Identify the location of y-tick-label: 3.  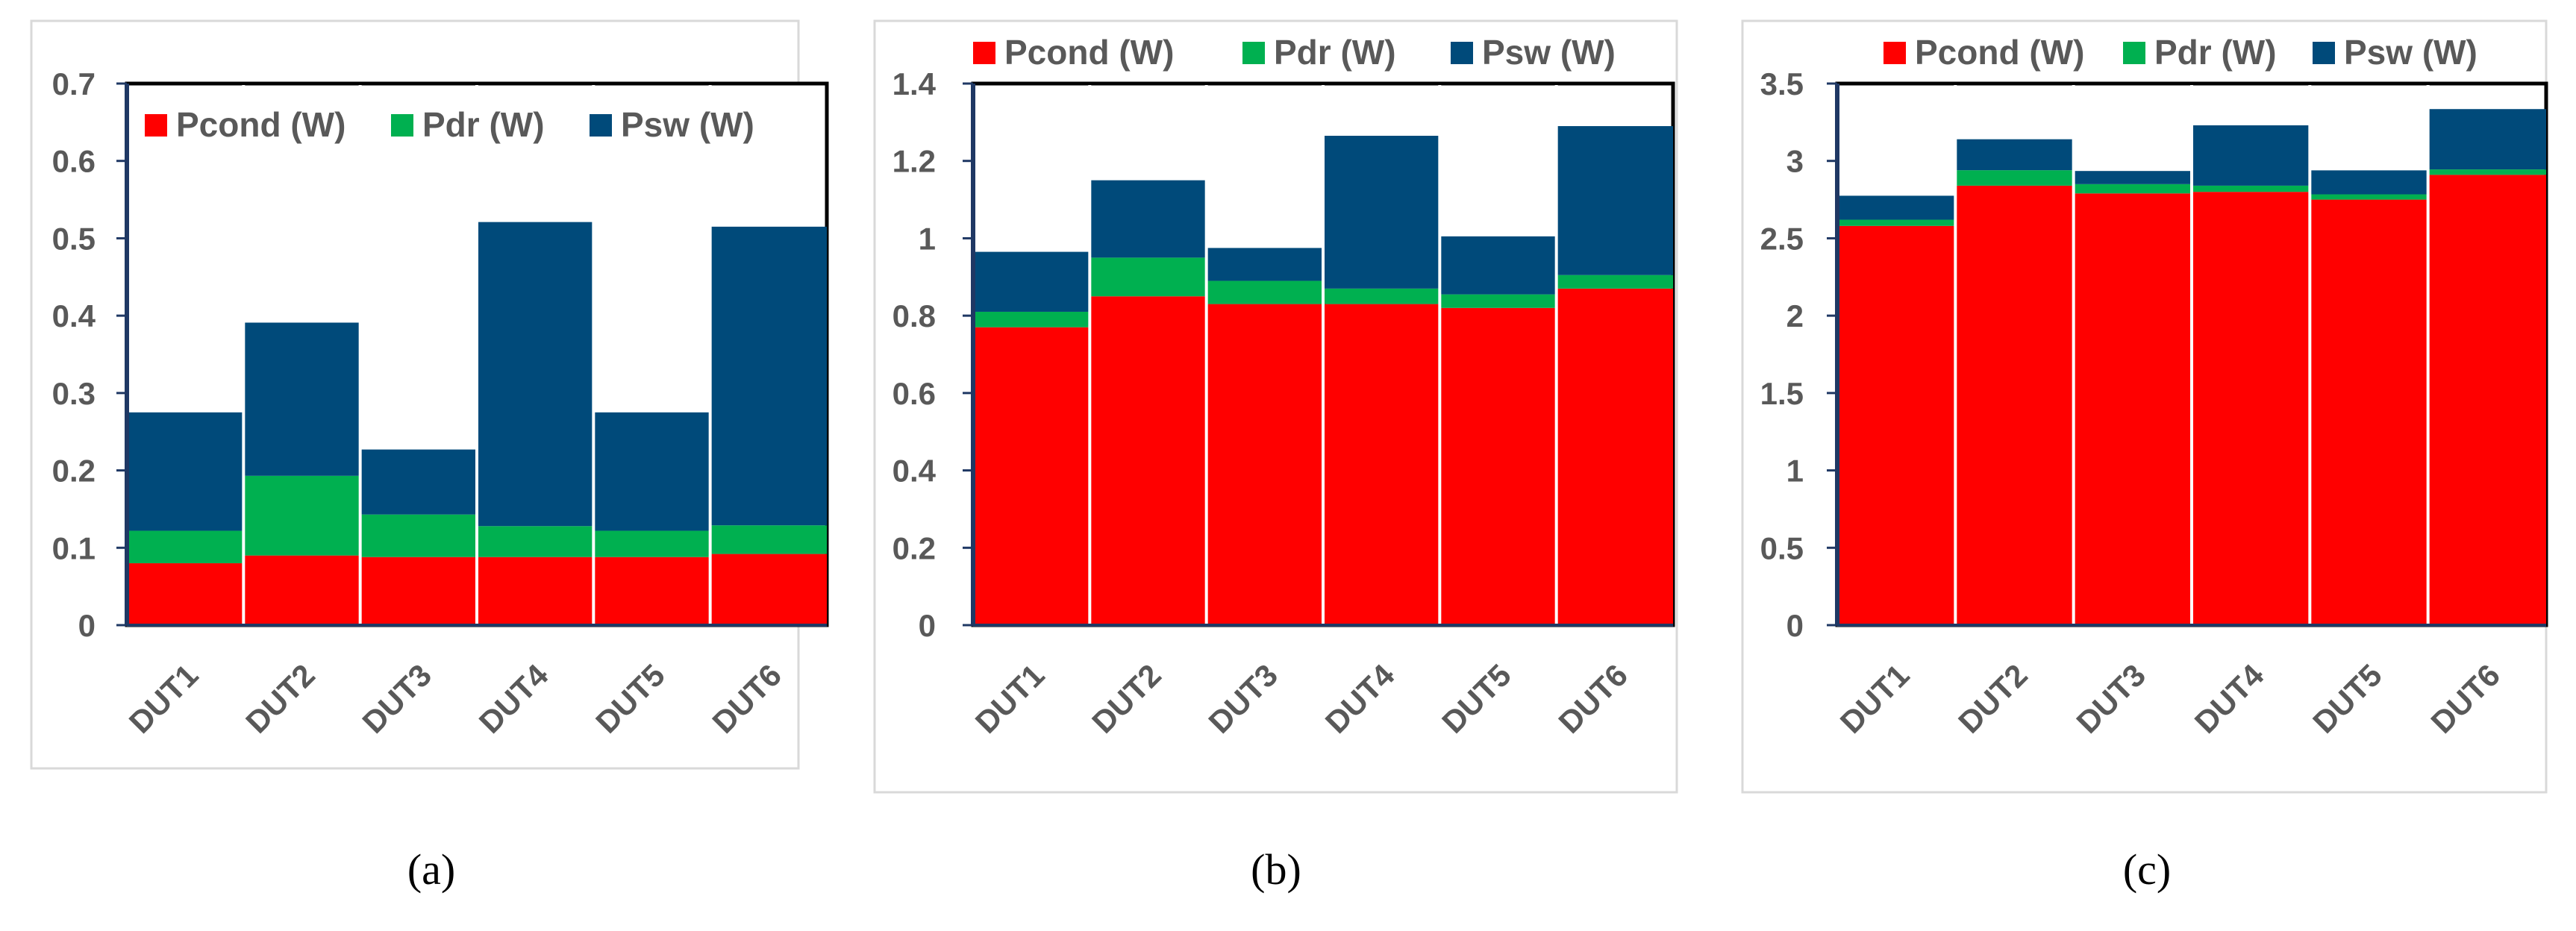
(1795, 161).